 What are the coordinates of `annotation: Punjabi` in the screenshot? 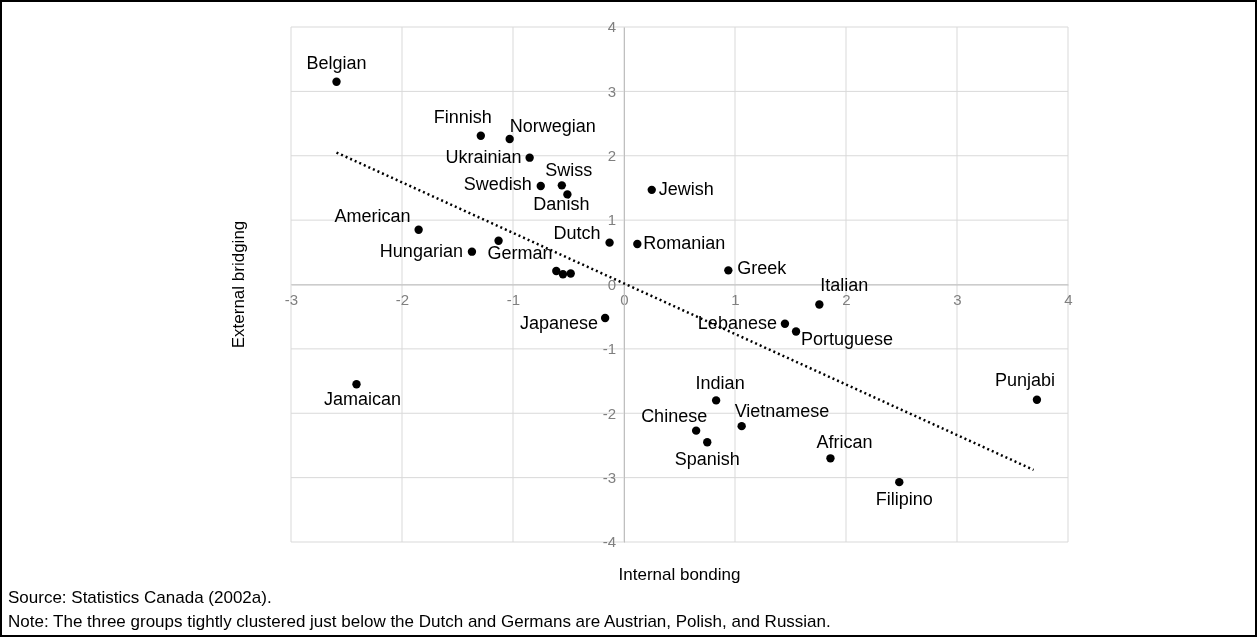 It's located at (1024, 379).